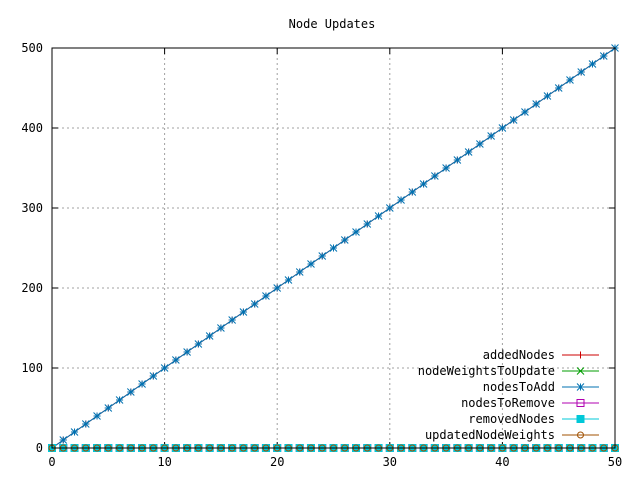 The image size is (640, 480). I want to click on y-tick-label: 200, so click(32, 288).